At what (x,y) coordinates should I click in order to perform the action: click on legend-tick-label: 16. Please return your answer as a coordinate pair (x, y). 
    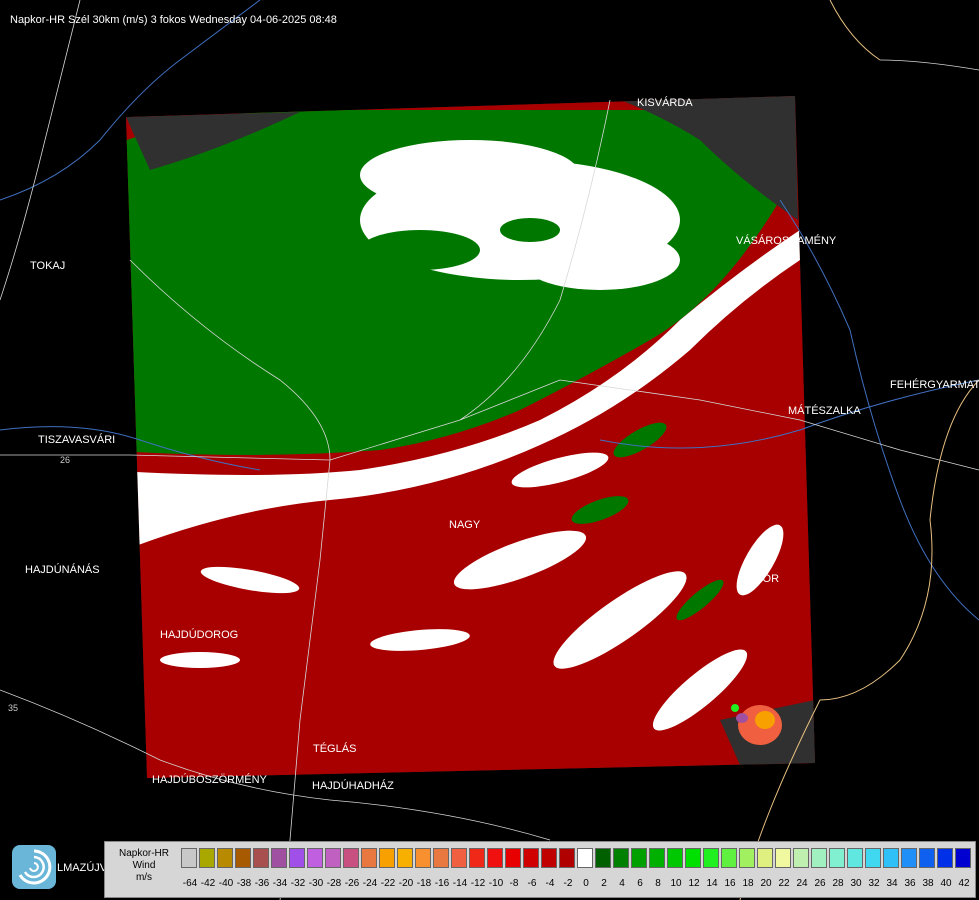
    Looking at the image, I should click on (730, 883).